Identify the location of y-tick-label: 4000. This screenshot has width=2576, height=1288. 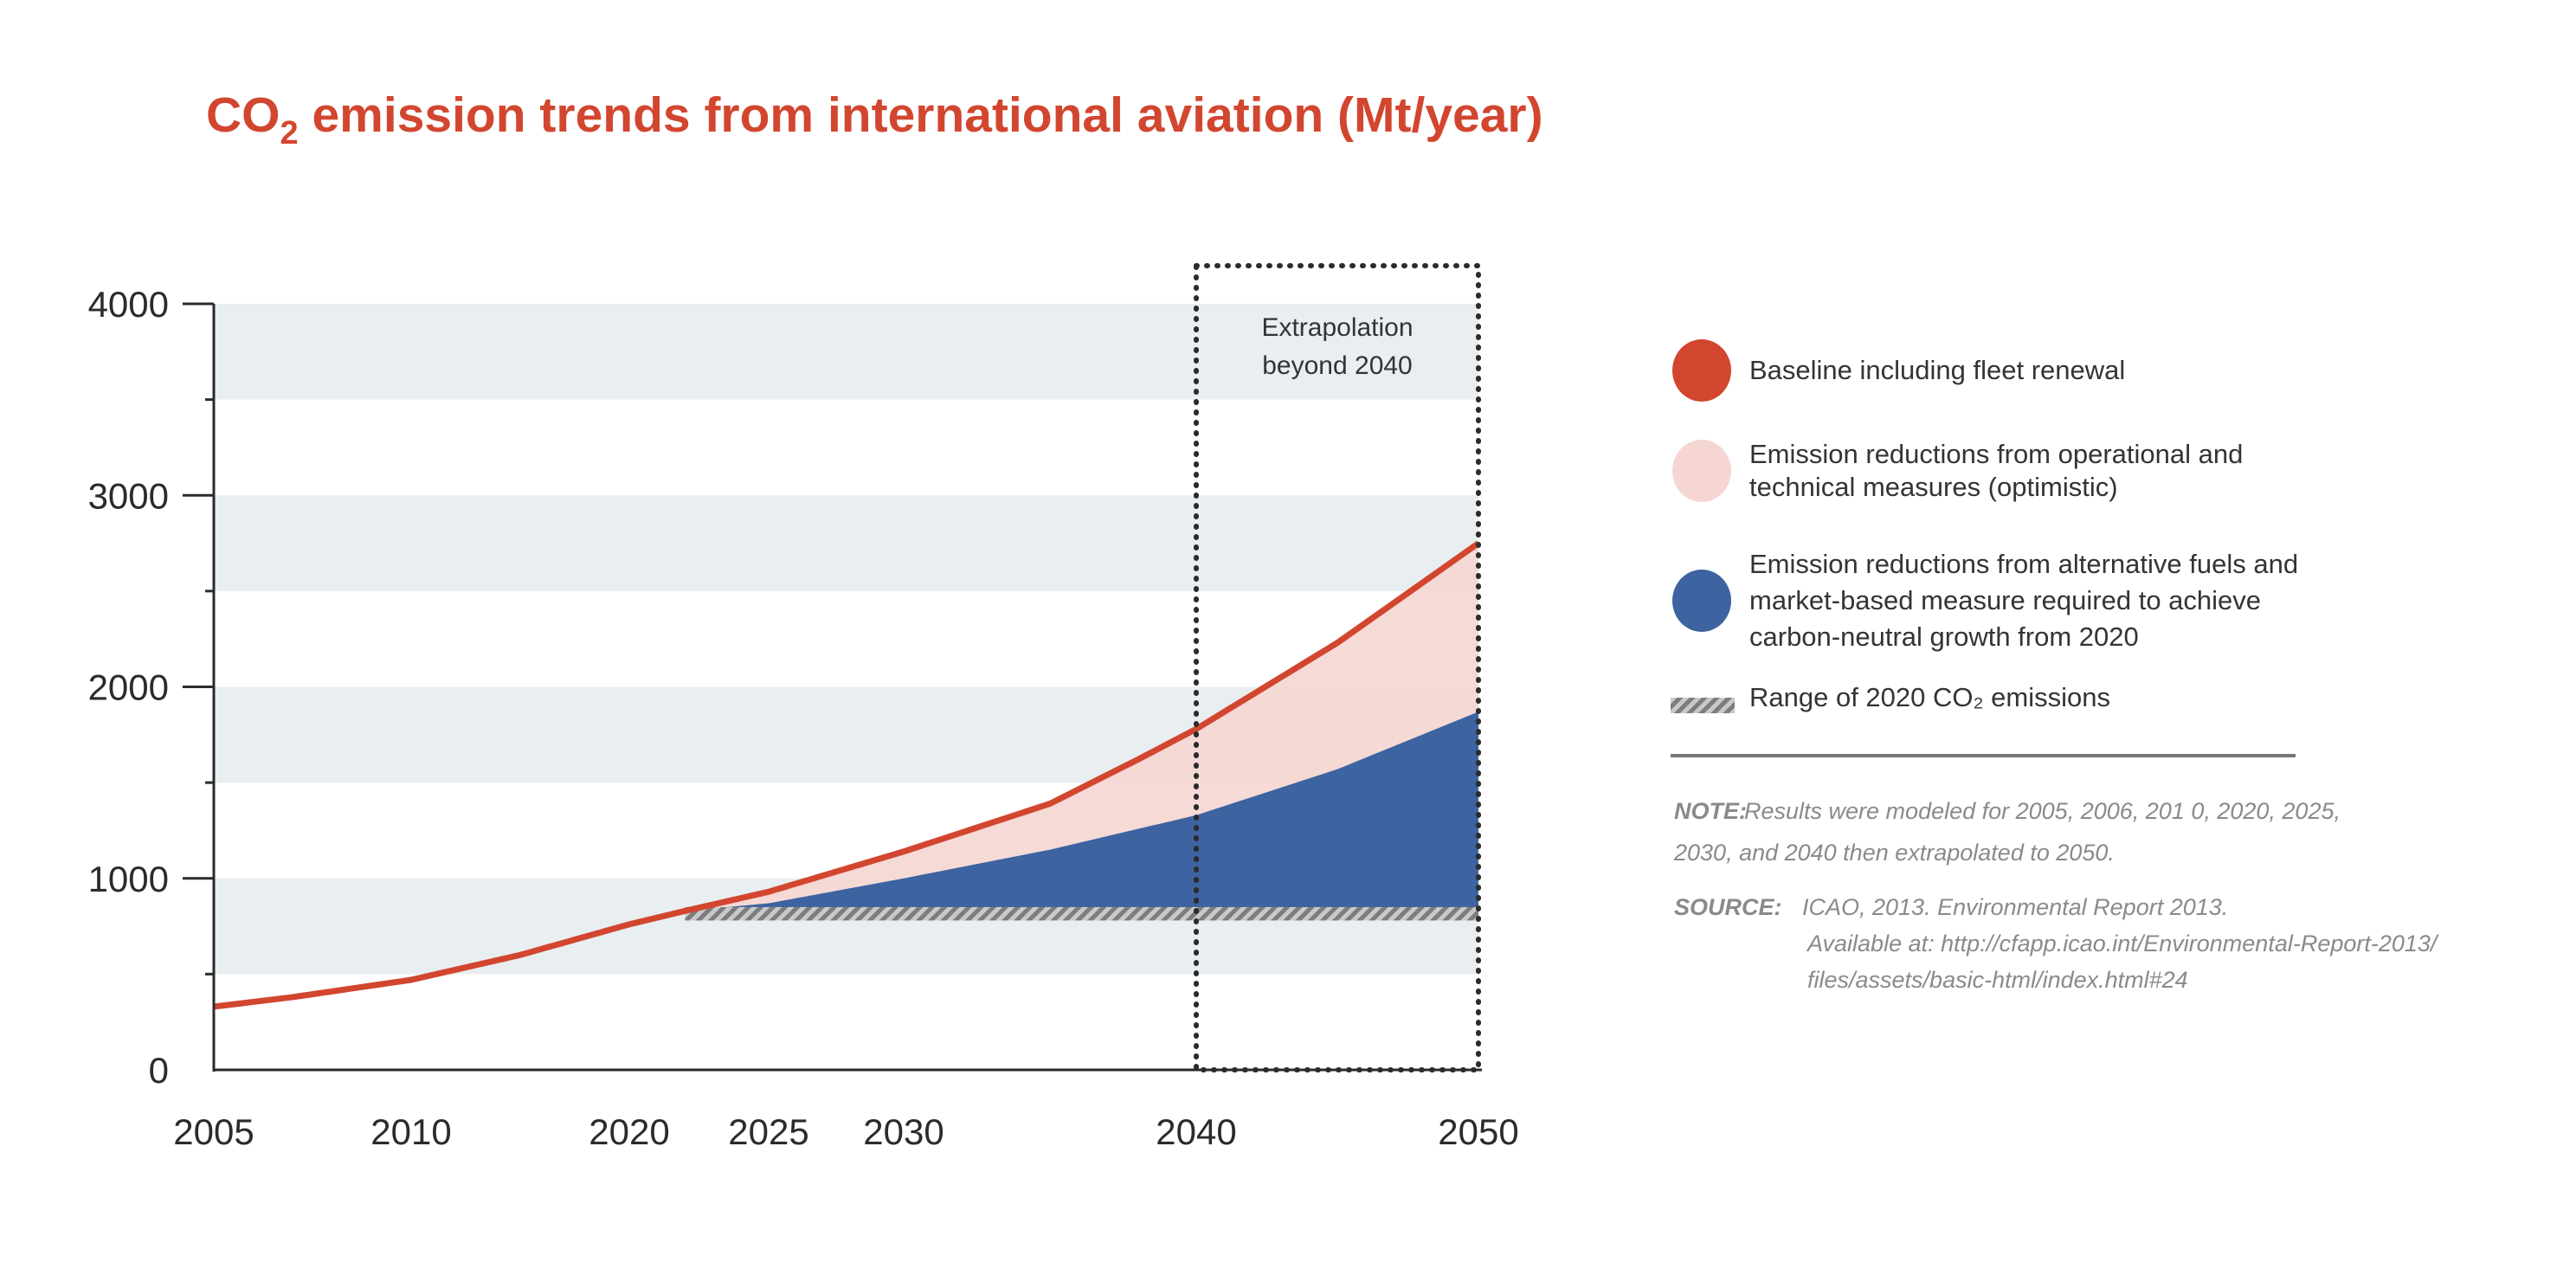
(128, 304).